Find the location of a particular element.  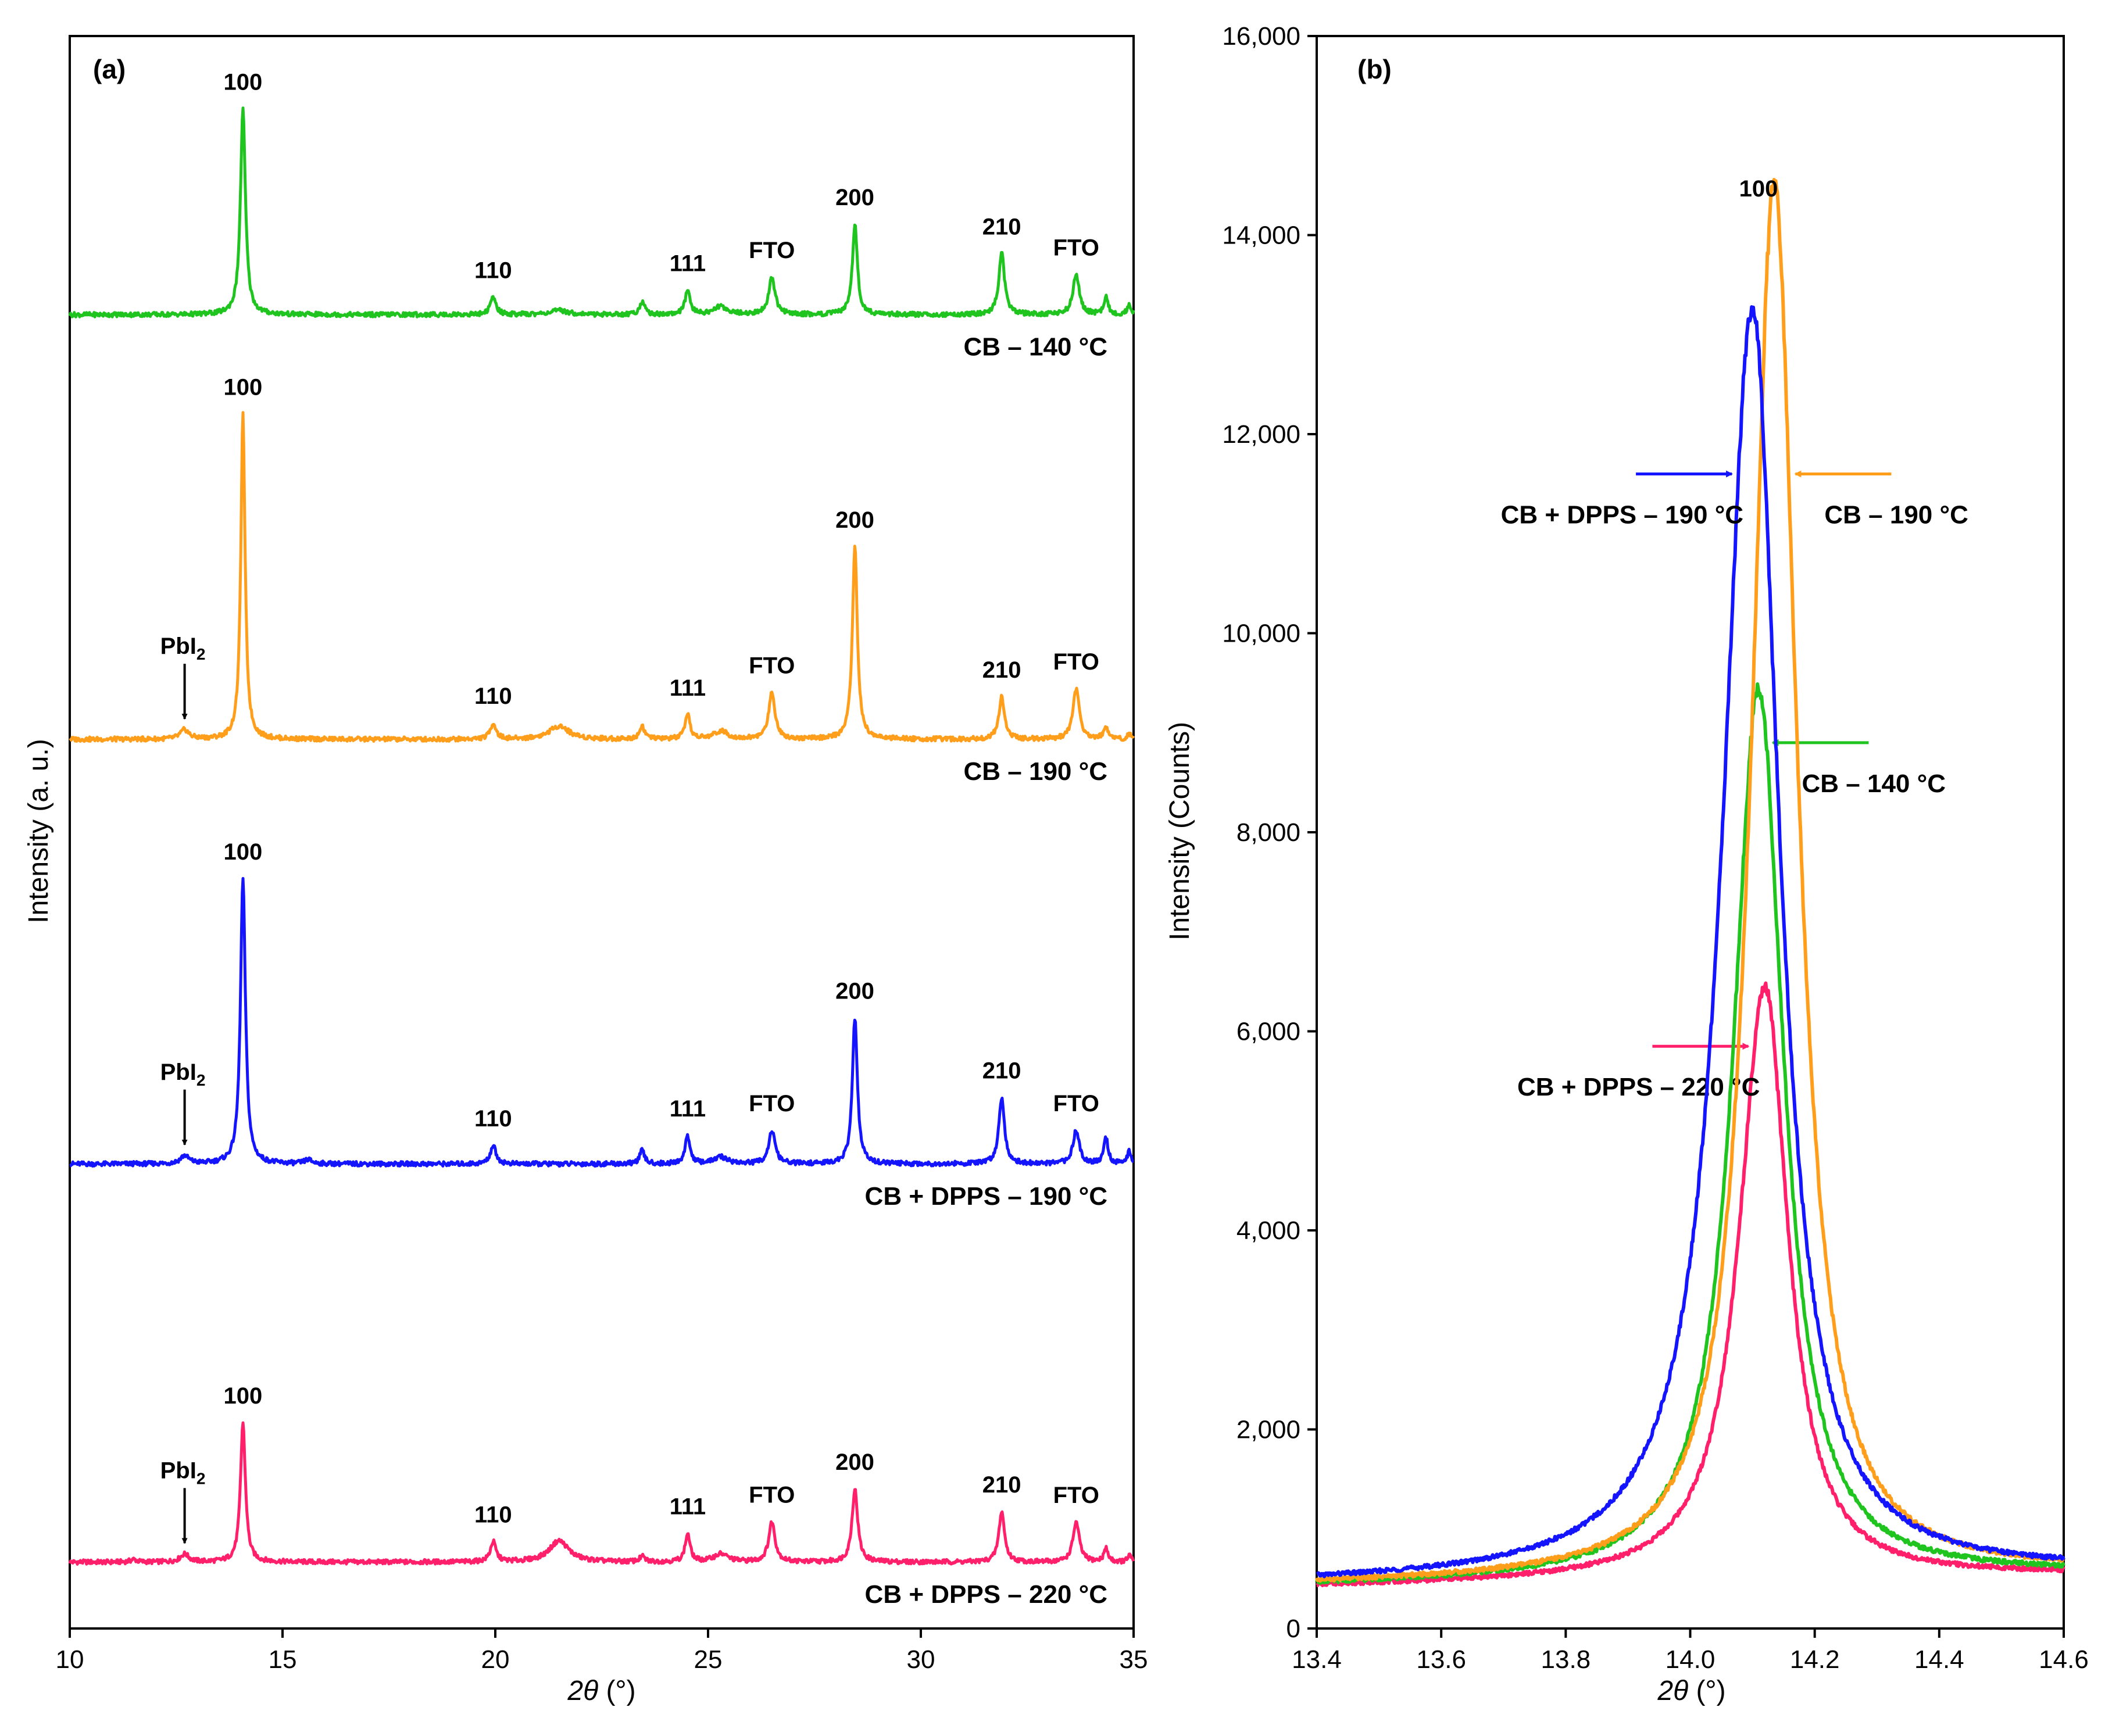

panel-a-y-axis-title: Intensity (a. u.) is located at coordinates (38, 831).